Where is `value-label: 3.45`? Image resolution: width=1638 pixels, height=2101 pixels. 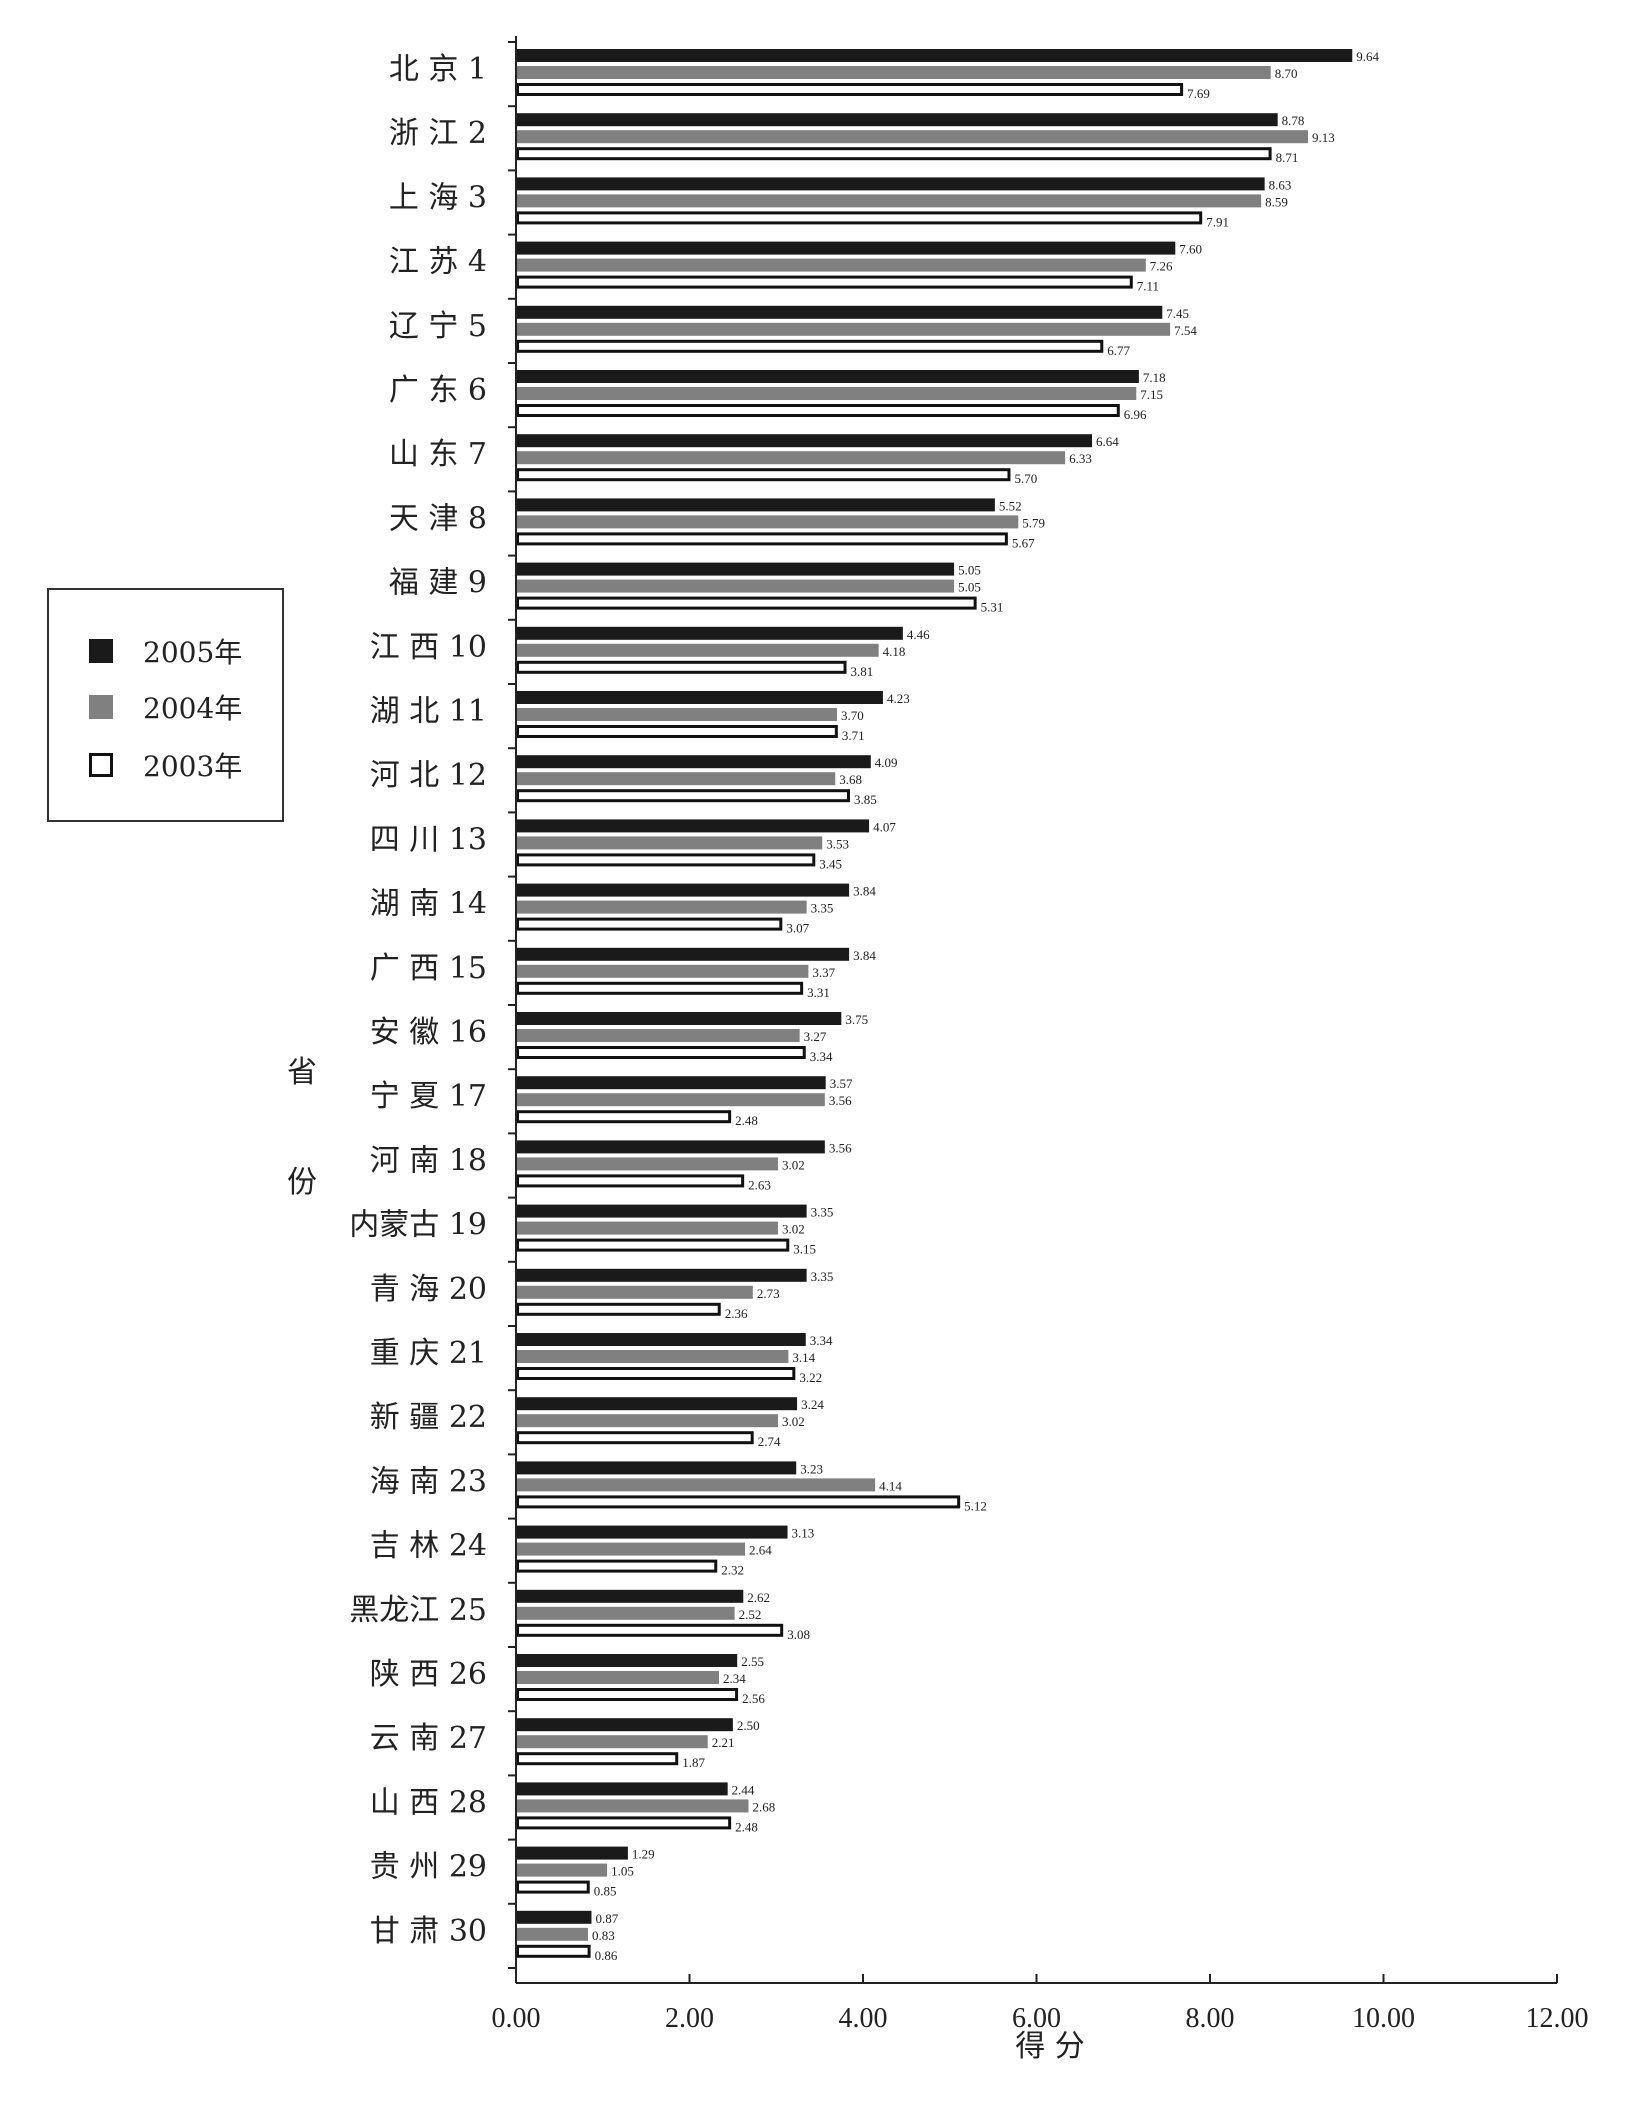 value-label: 3.45 is located at coordinates (830, 863).